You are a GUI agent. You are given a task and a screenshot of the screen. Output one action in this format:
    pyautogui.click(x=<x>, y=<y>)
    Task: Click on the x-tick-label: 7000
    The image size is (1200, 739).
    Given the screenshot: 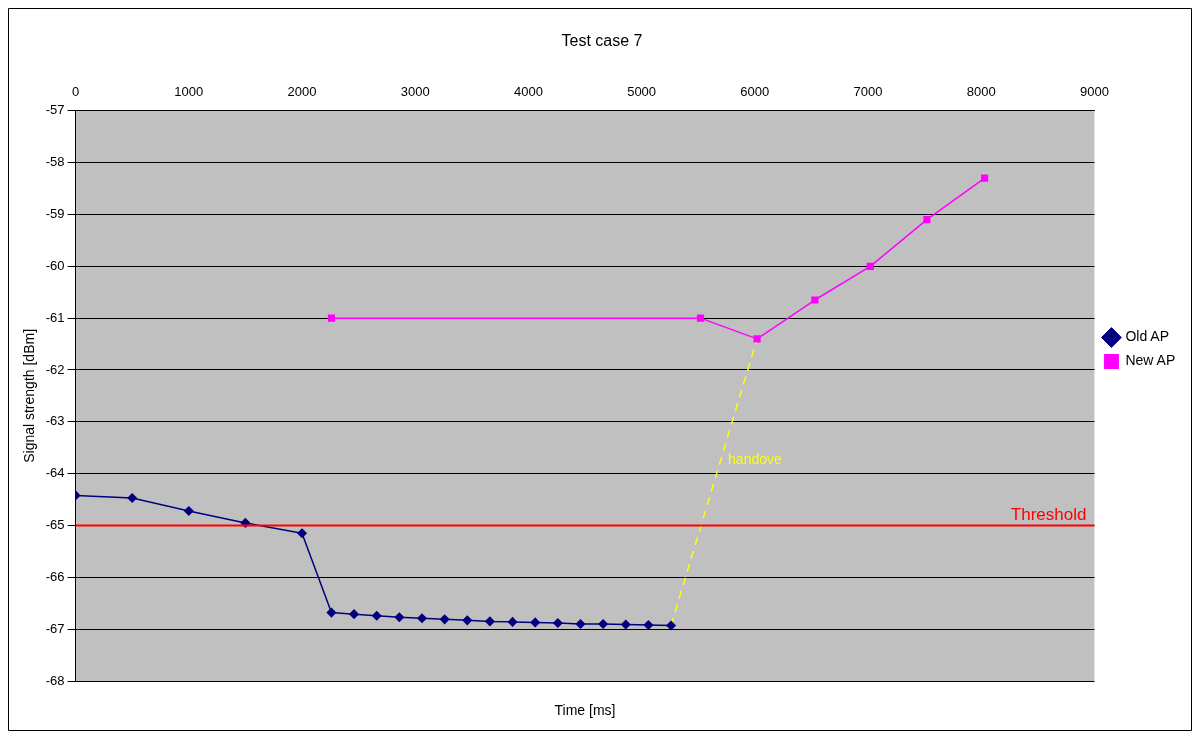 What is the action you would take?
    pyautogui.click(x=868, y=91)
    